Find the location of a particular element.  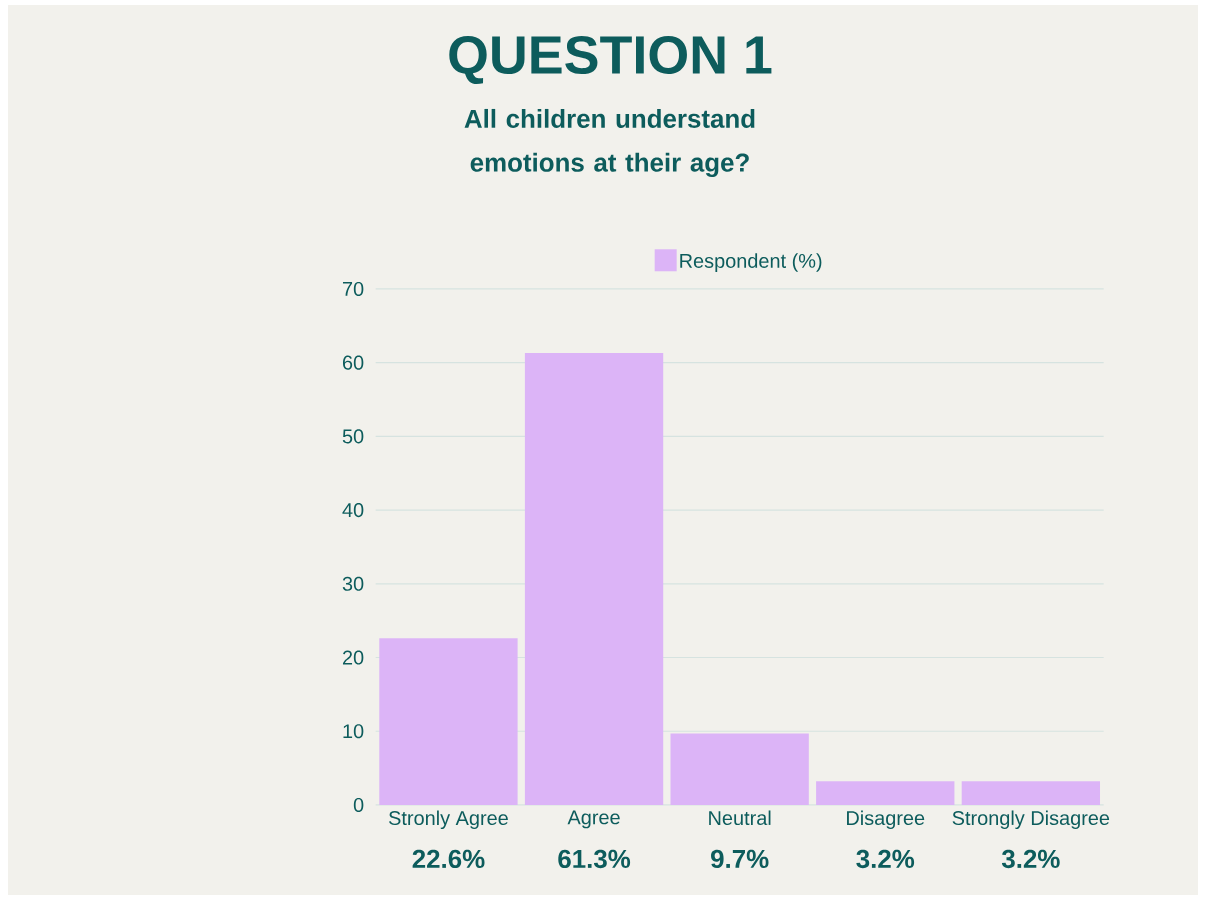

x-tick-label: Disagree is located at coordinates (886, 820).